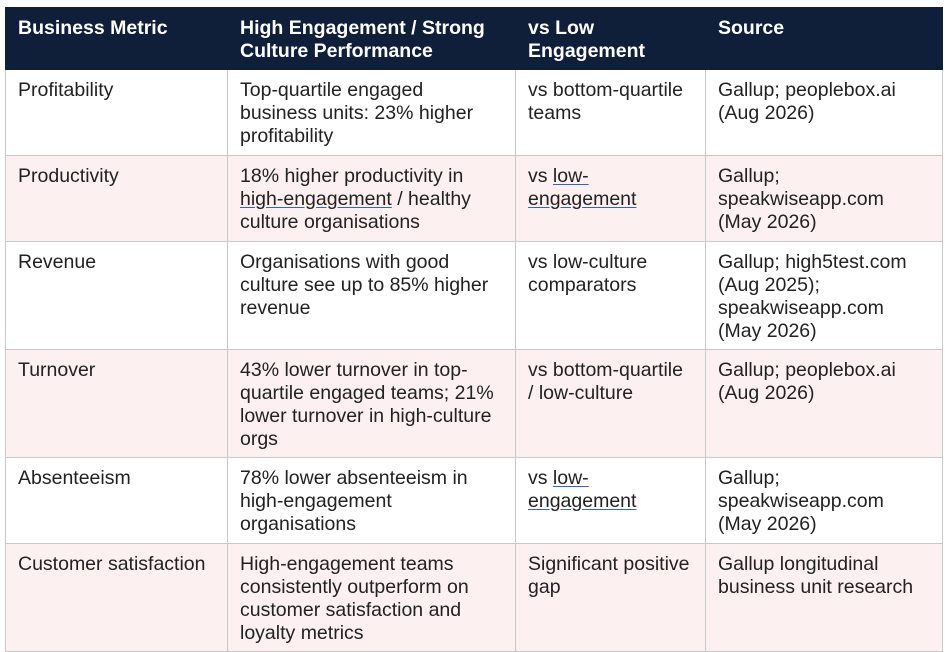 The width and height of the screenshot is (948, 652). Describe the element at coordinates (116, 597) in the screenshot. I see `cell-metric: Customer satisfaction` at that location.